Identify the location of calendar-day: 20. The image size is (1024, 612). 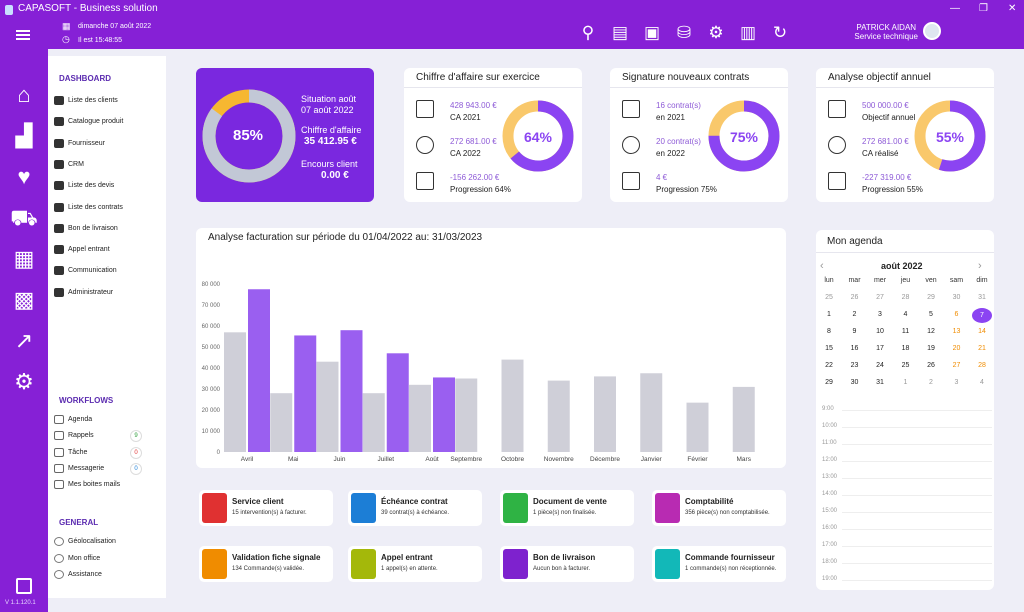
(956, 348).